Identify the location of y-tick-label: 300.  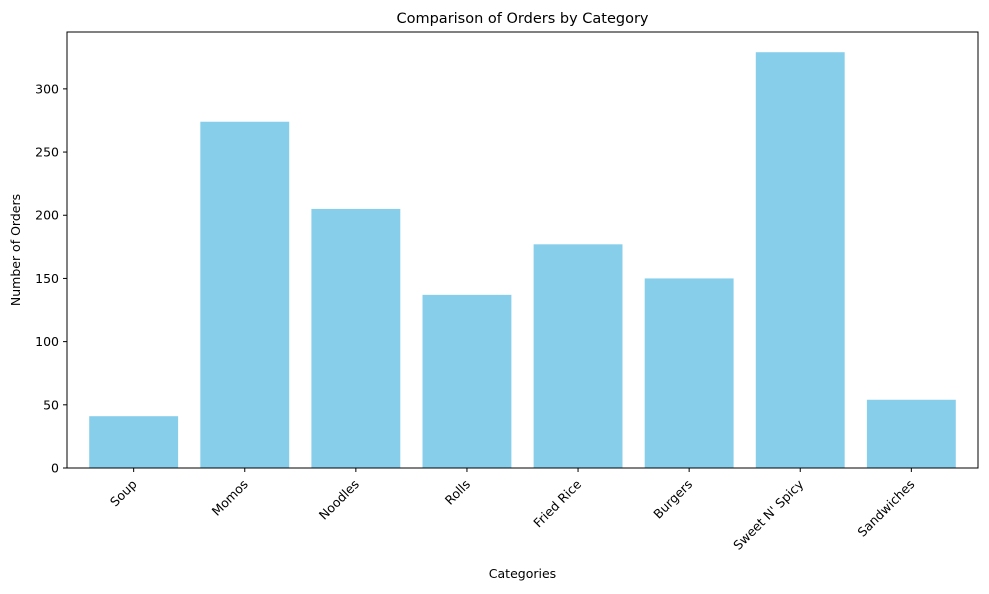
(47, 88).